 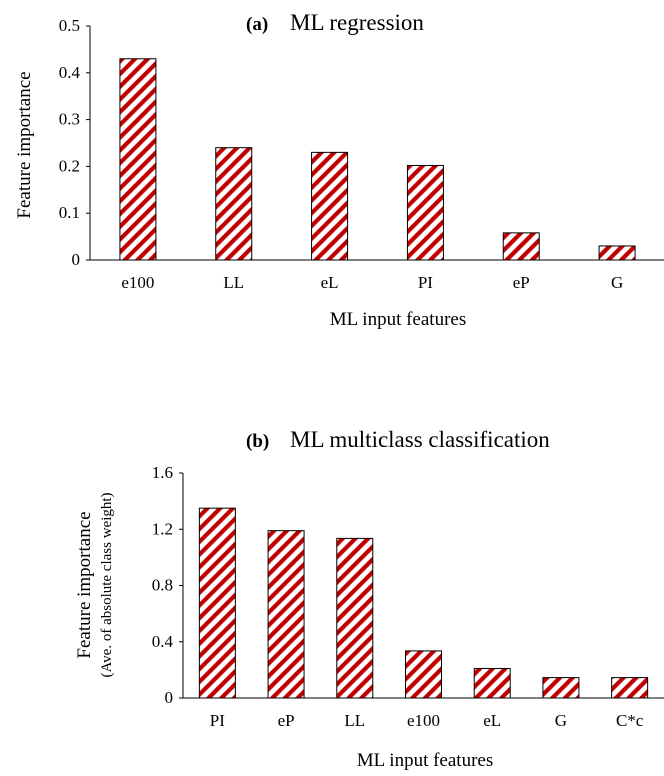 What do you see at coordinates (425, 760) in the screenshot?
I see `panel-b-x-axis-title: ML input features` at bounding box center [425, 760].